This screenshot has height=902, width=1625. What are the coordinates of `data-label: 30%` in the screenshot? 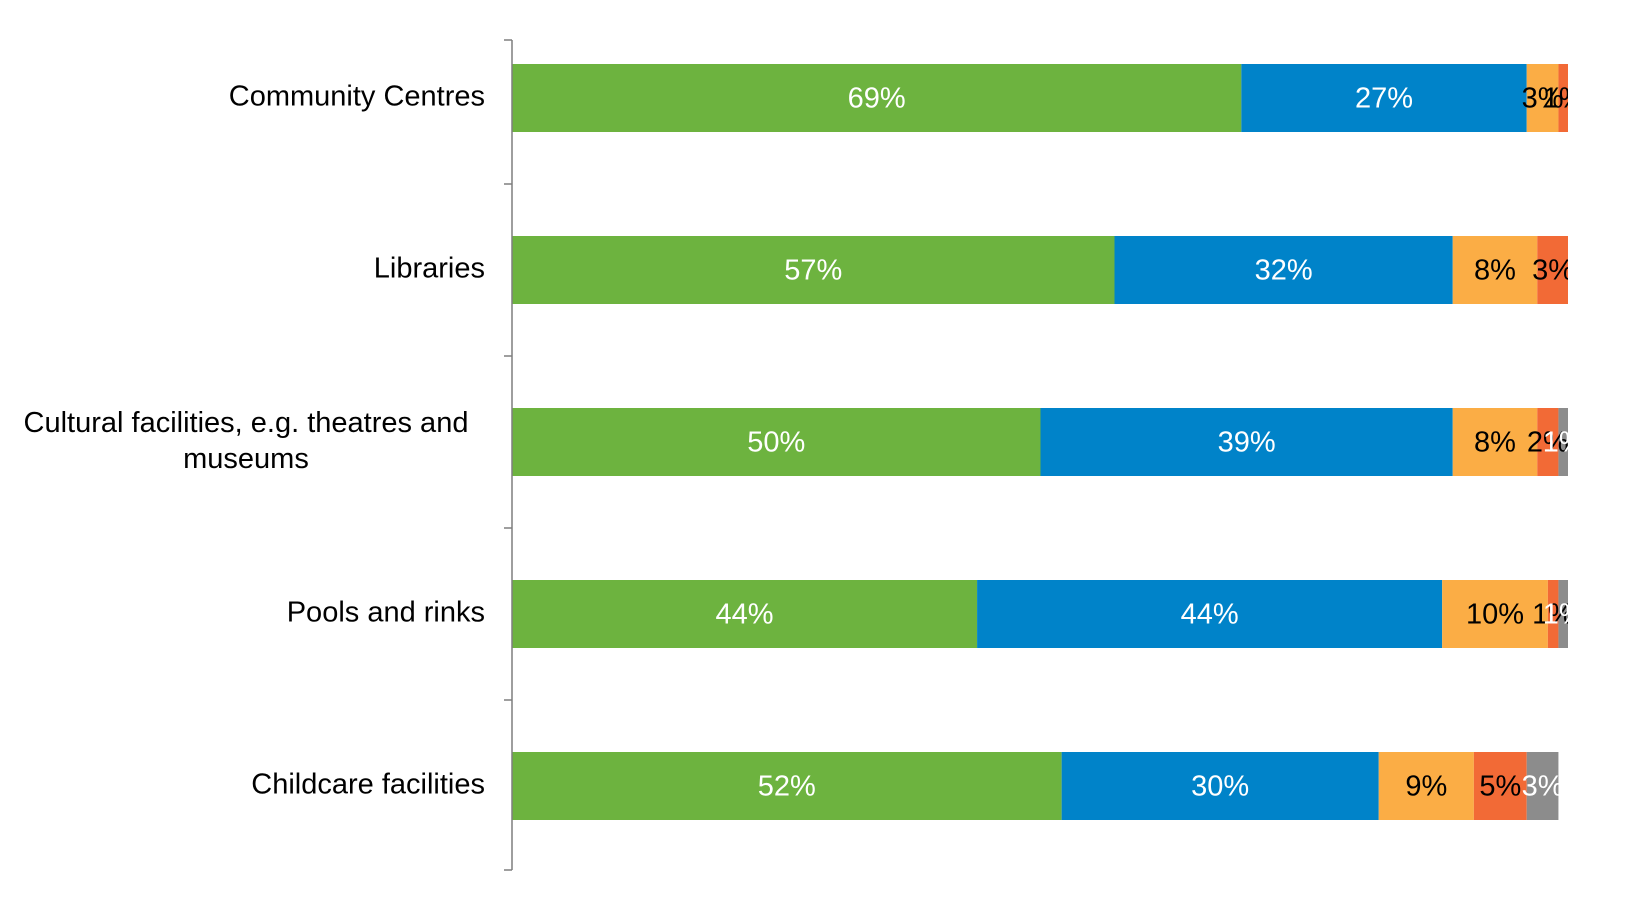 It's located at (1220, 787).